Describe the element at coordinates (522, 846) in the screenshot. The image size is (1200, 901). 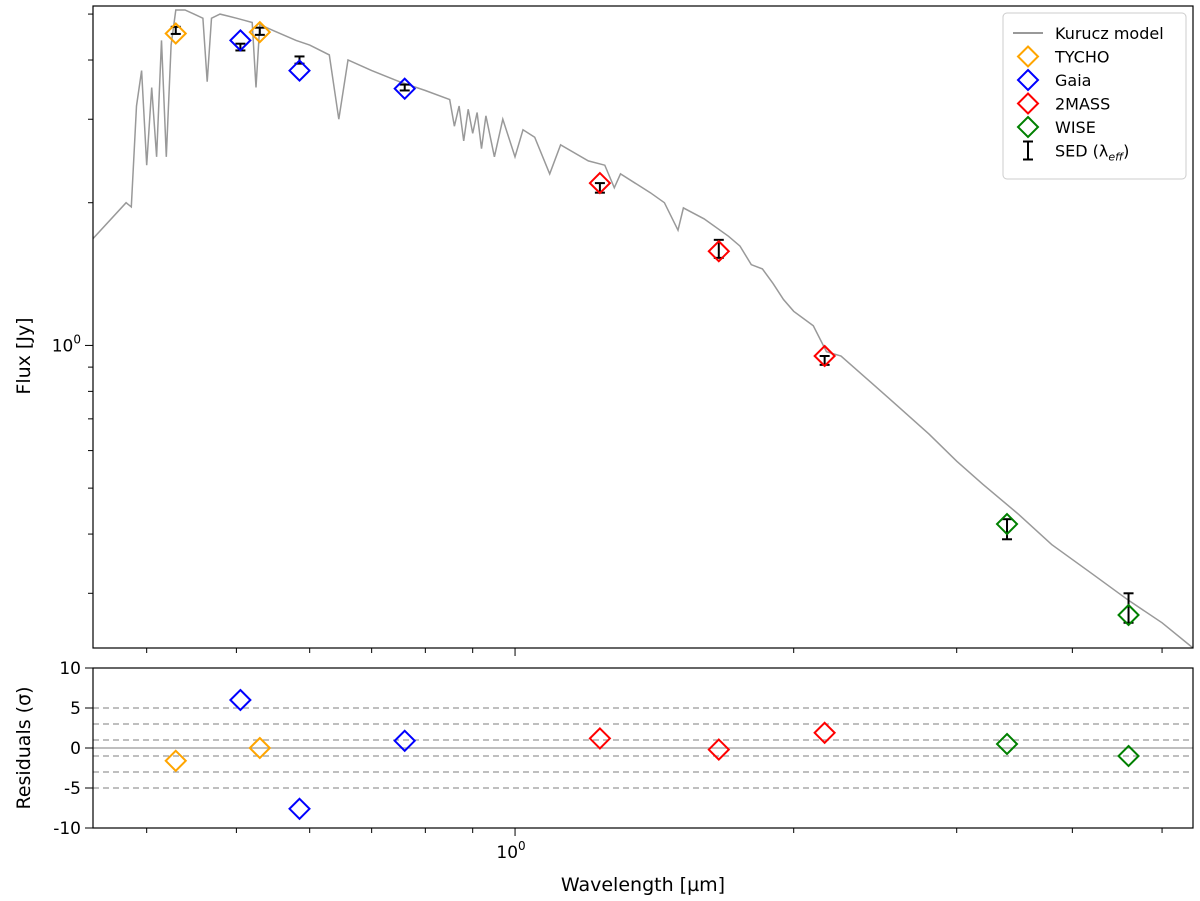
I see `x-tick-exponent: 0` at that location.